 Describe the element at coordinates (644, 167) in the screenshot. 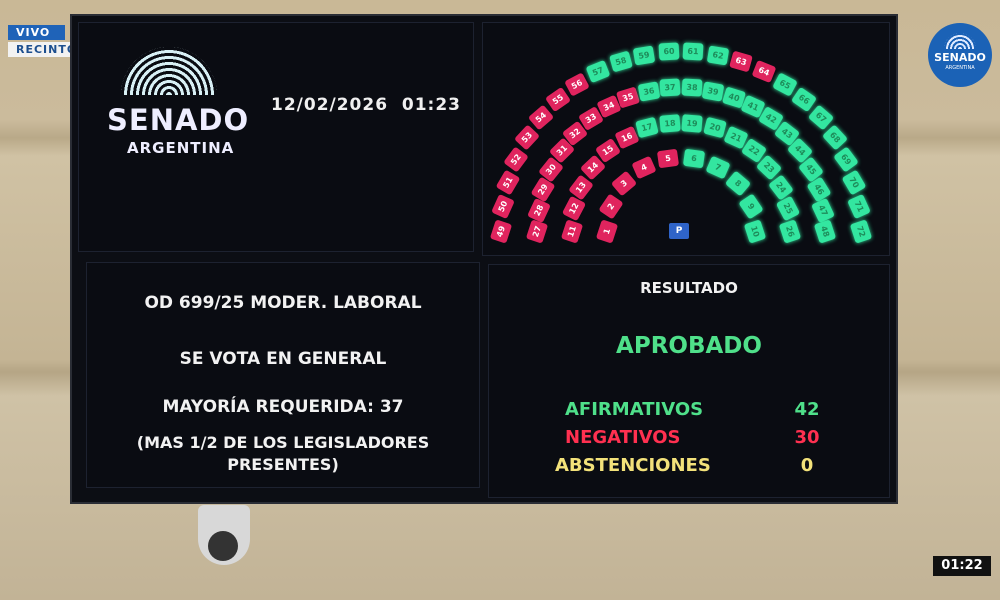

I see `seat-4: 4` at that location.